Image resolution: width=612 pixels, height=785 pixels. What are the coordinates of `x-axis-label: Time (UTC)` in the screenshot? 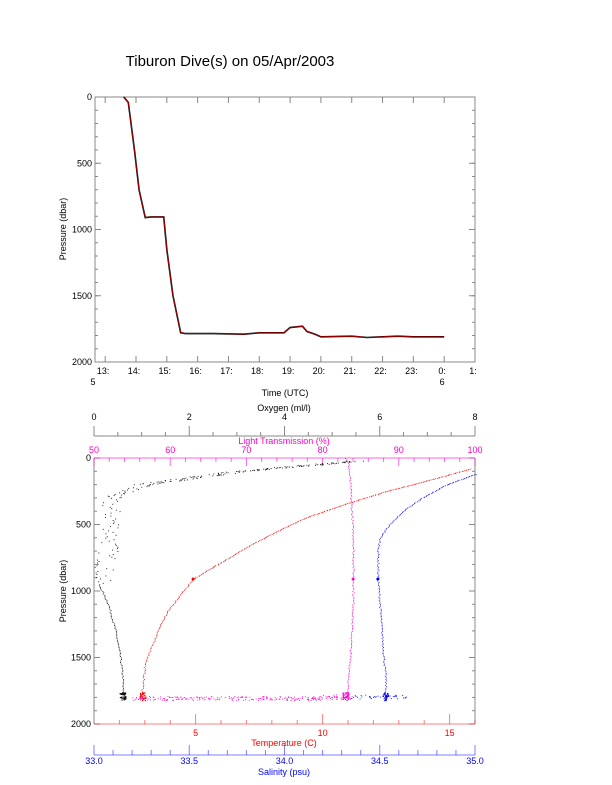 It's located at (285, 393).